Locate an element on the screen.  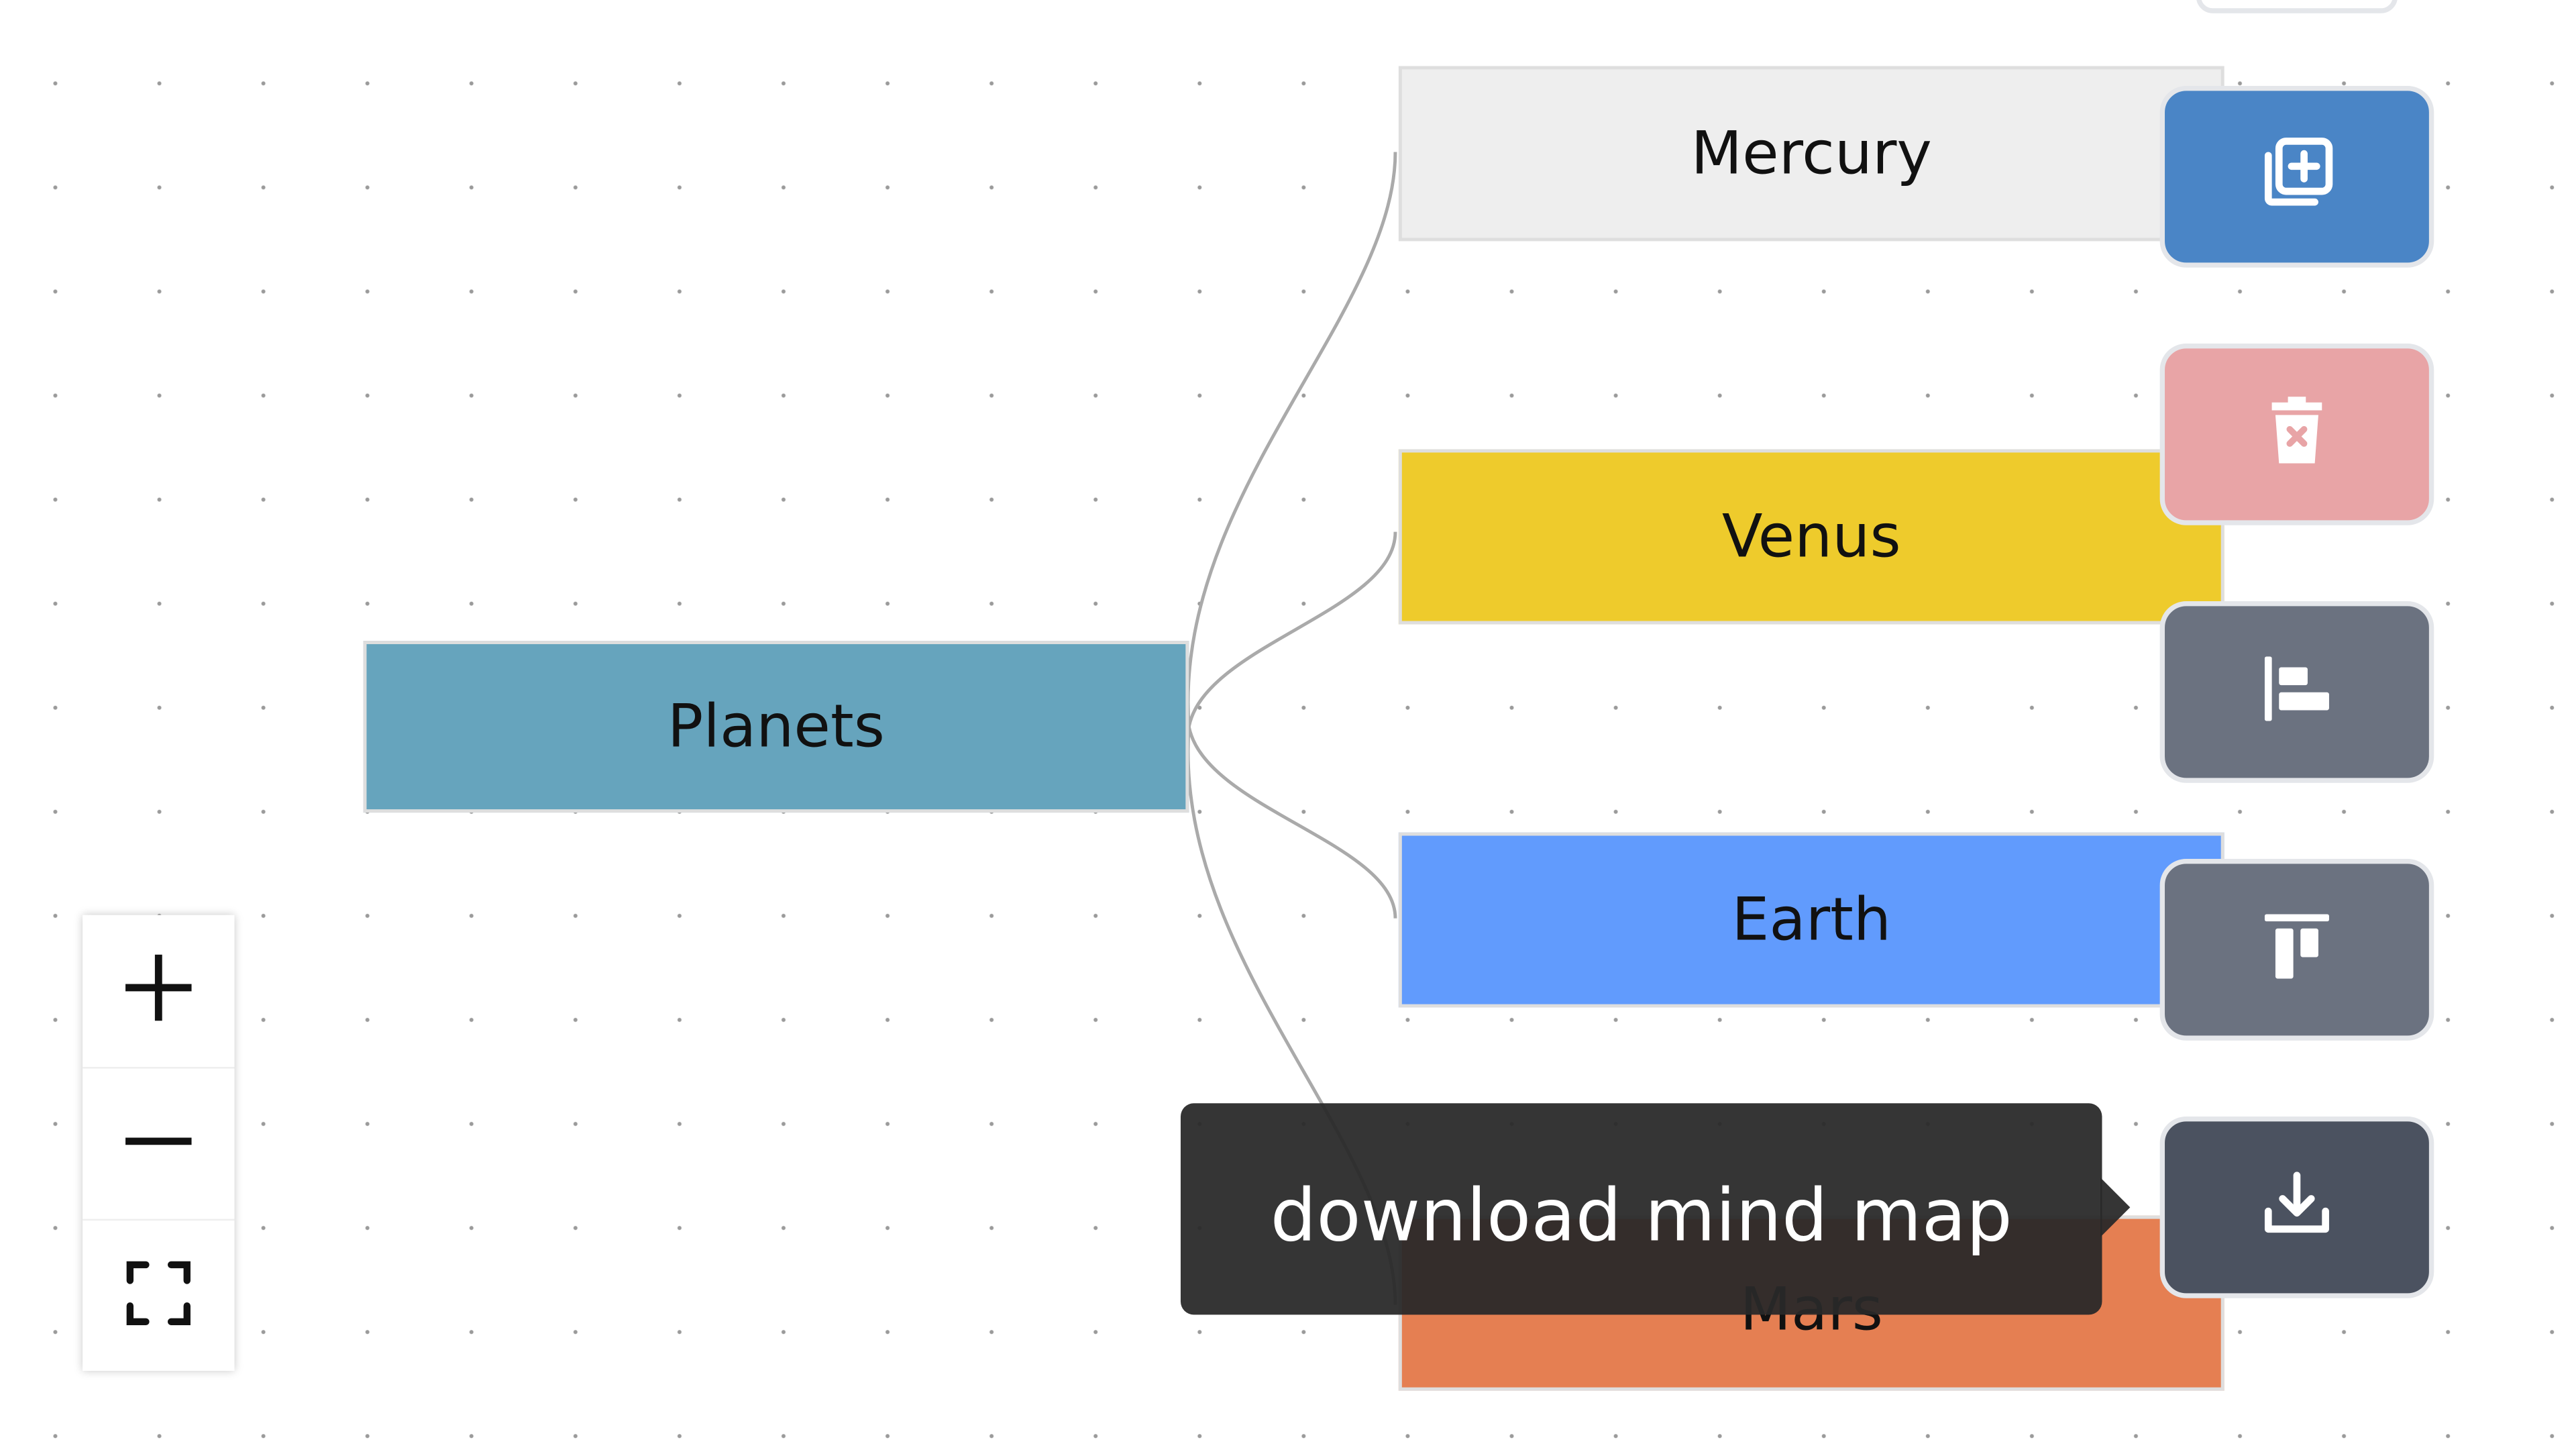
node-label: Earth is located at coordinates (1811, 920).